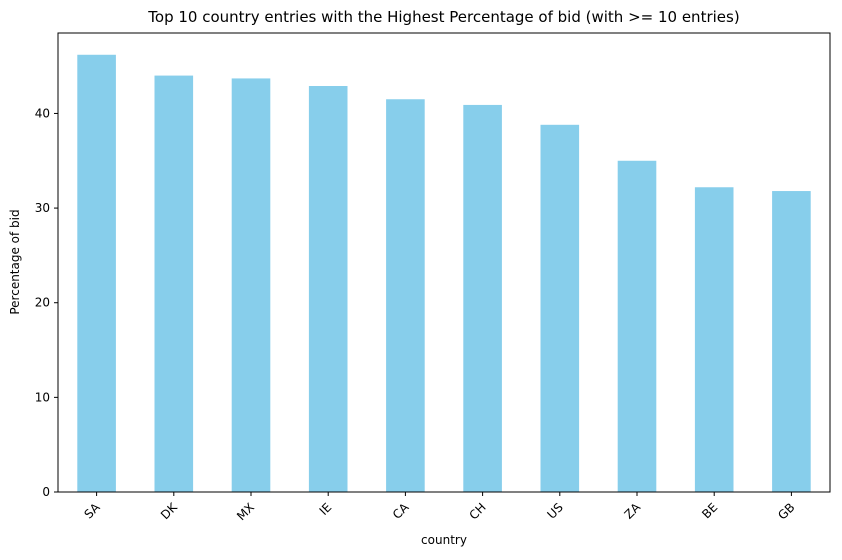  Describe the element at coordinates (791, 341) in the screenshot. I see `bar-gb` at that location.